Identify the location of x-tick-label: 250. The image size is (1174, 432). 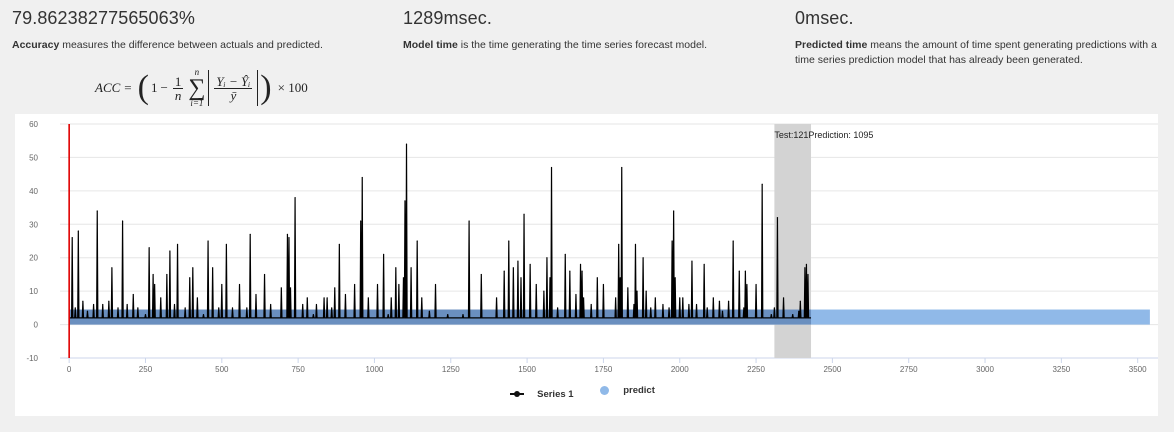
(146, 369).